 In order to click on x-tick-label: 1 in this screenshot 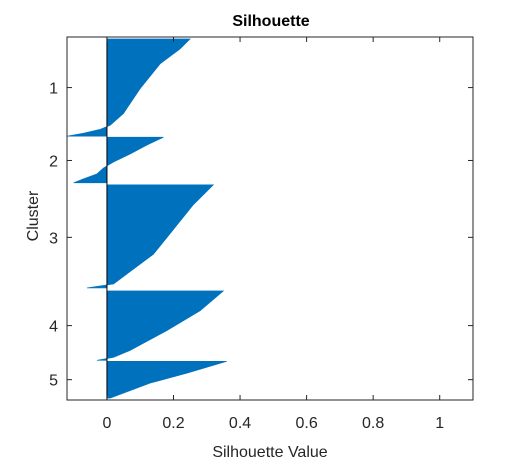, I will do `click(439, 423)`.